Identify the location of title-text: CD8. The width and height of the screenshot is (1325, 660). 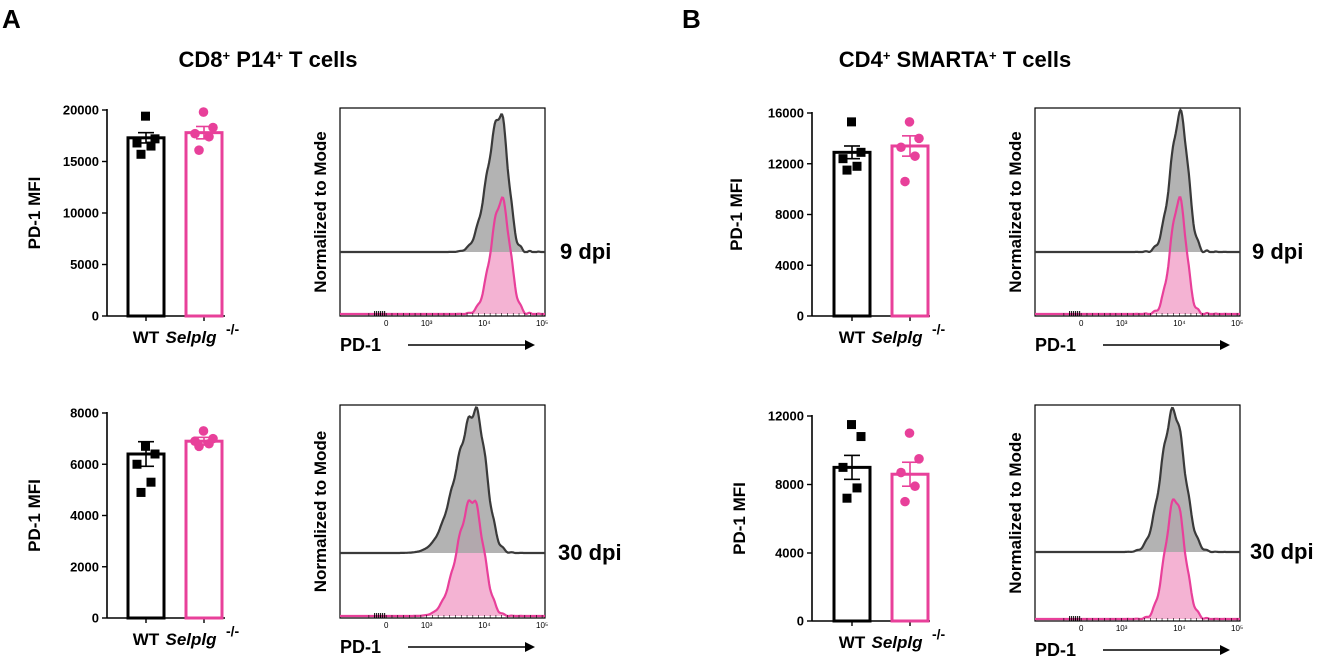
(200, 59).